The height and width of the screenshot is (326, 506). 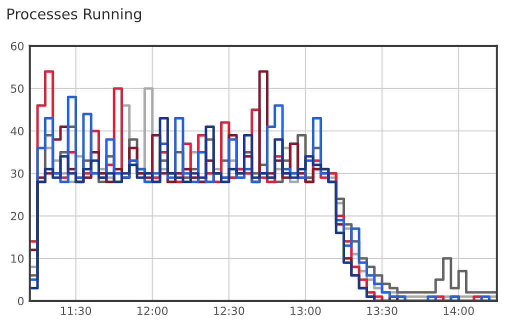 What do you see at coordinates (75, 15) in the screenshot?
I see `chart-title: Processes Running` at bounding box center [75, 15].